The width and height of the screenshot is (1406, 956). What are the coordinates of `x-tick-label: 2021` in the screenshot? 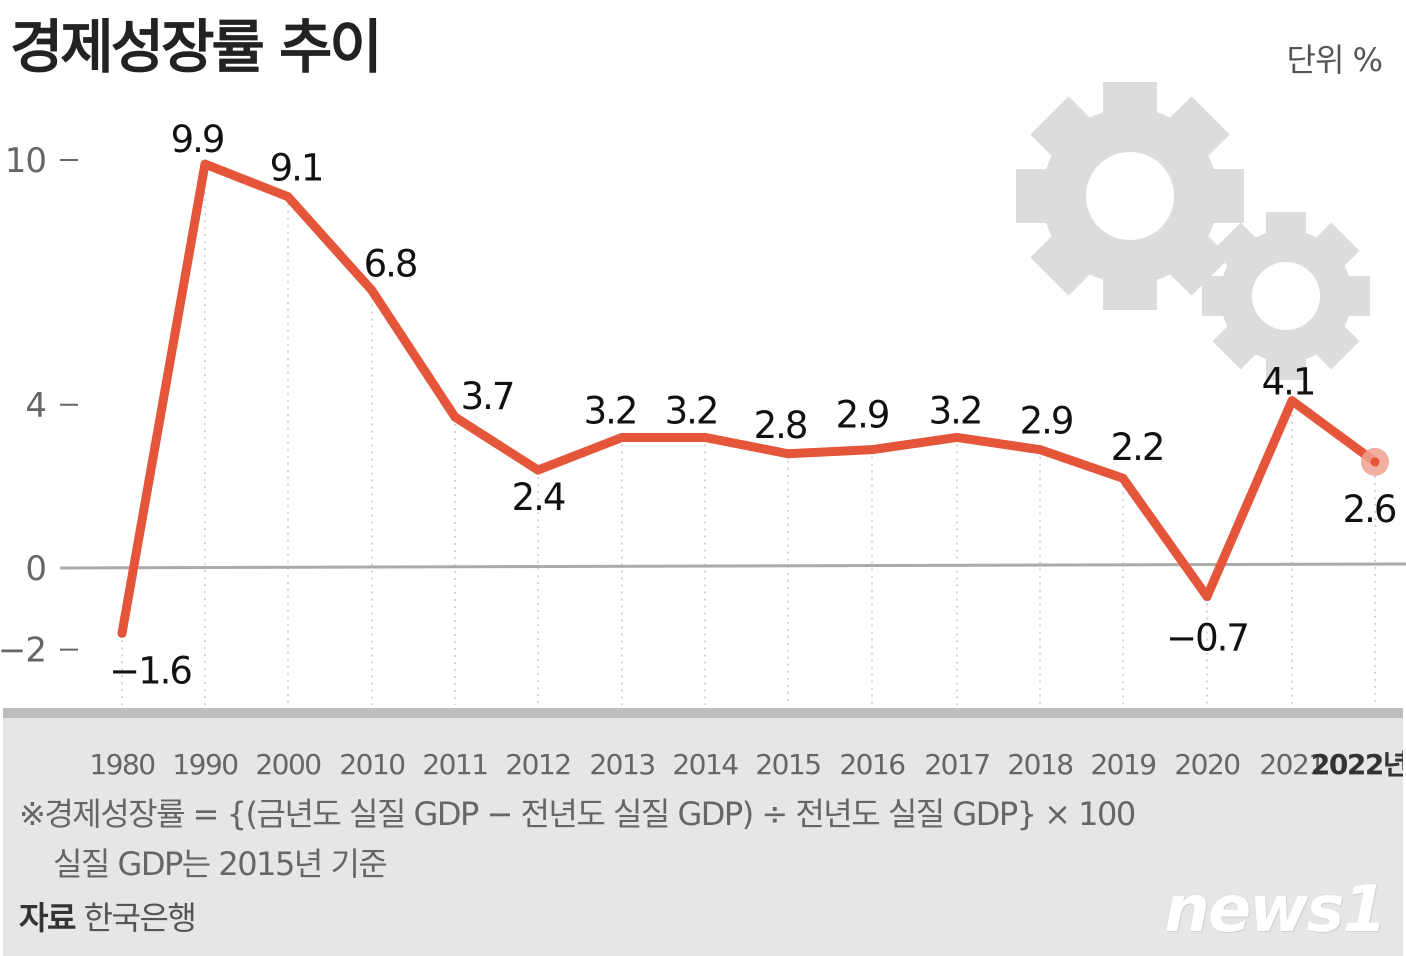 It's located at (1291, 764).